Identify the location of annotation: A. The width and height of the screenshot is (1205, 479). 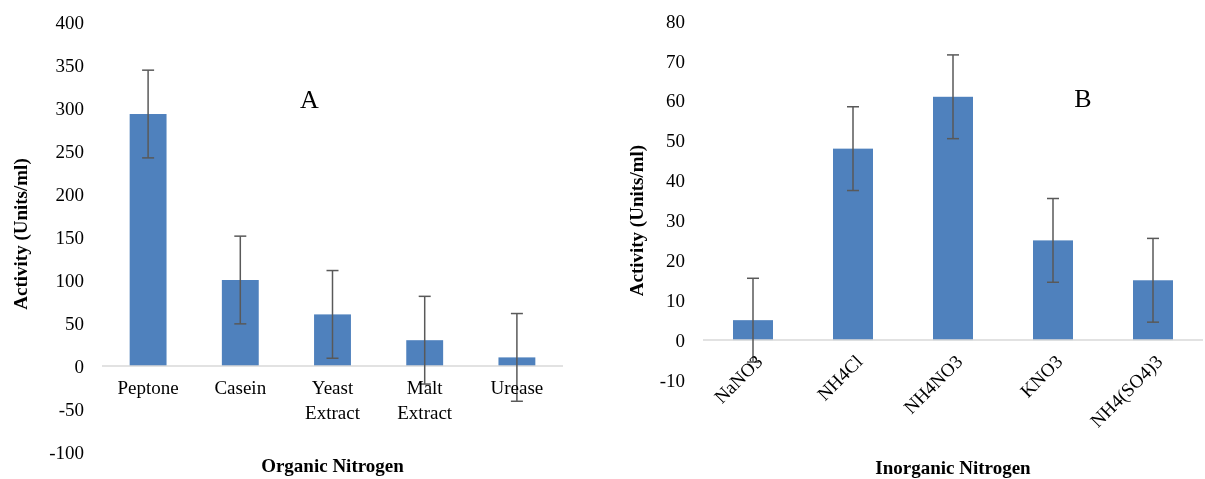
(310, 99).